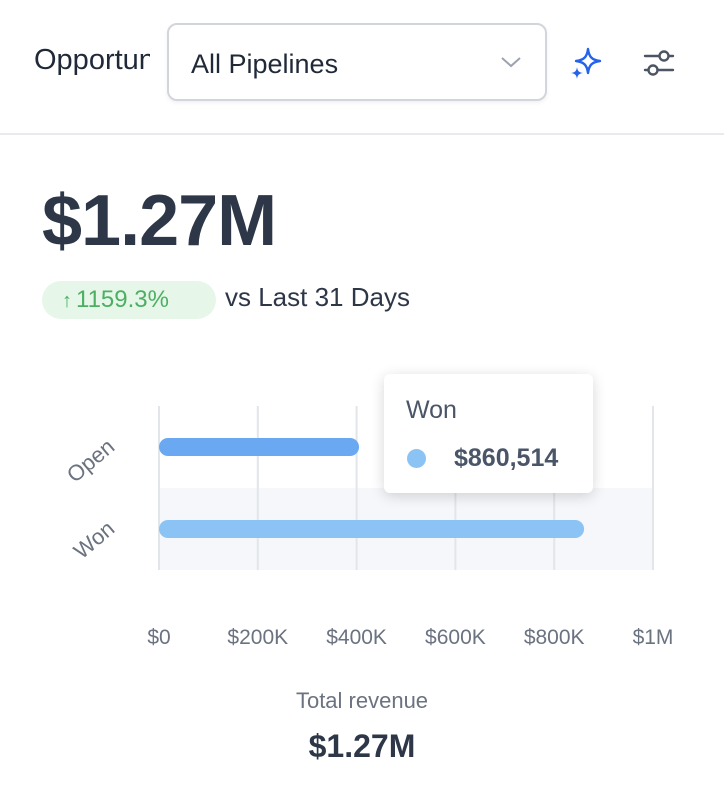  What do you see at coordinates (372, 488) in the screenshot?
I see `bars` at bounding box center [372, 488].